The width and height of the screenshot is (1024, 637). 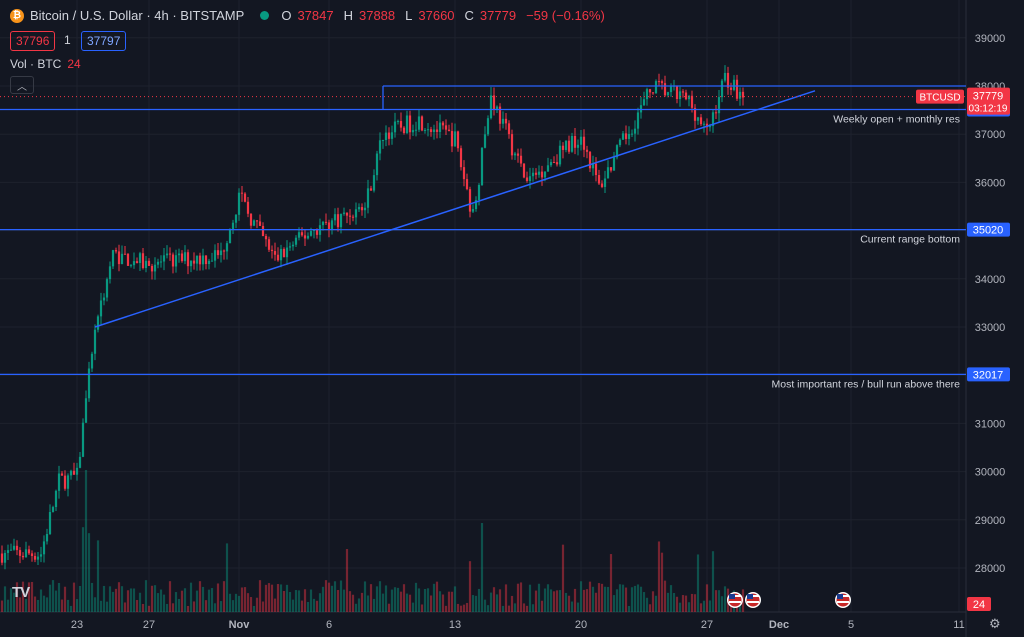 I want to click on x-tick-label: 27, so click(x=149, y=625).